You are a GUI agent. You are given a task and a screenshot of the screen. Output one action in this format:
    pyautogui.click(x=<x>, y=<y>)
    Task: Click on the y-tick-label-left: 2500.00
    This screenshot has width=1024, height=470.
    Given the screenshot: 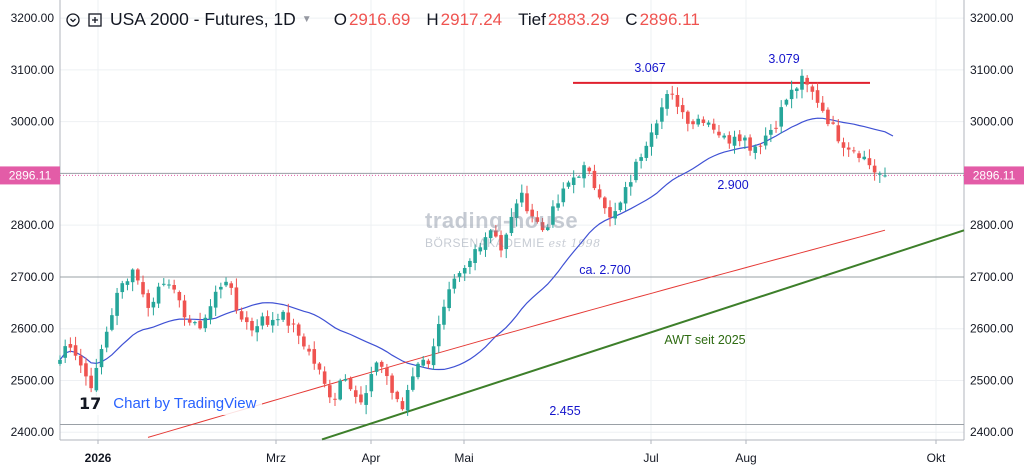 What is the action you would take?
    pyautogui.click(x=33, y=380)
    